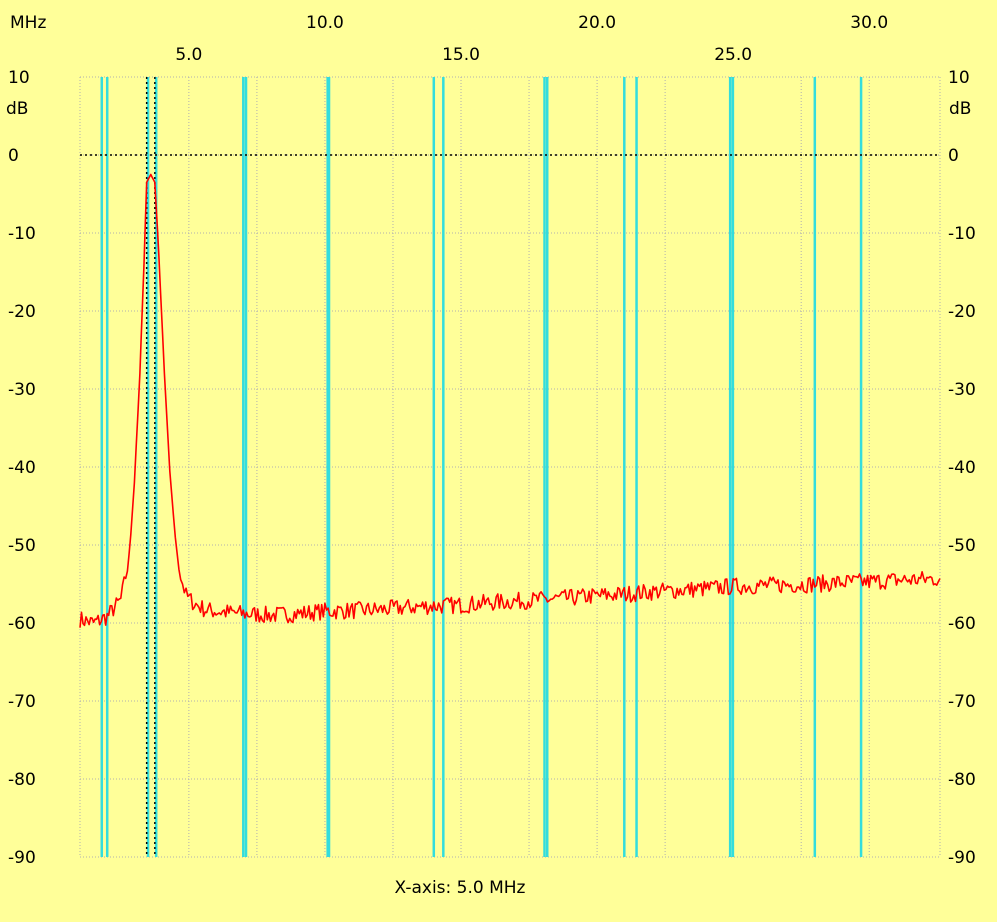  I want to click on y-tick-label-left: -40, so click(22, 468).